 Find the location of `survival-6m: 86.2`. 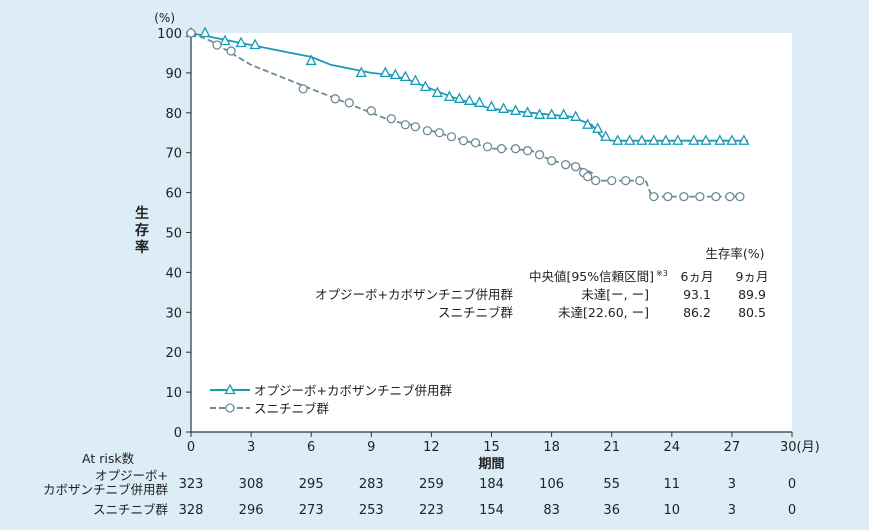

survival-6m: 86.2 is located at coordinates (697, 312).